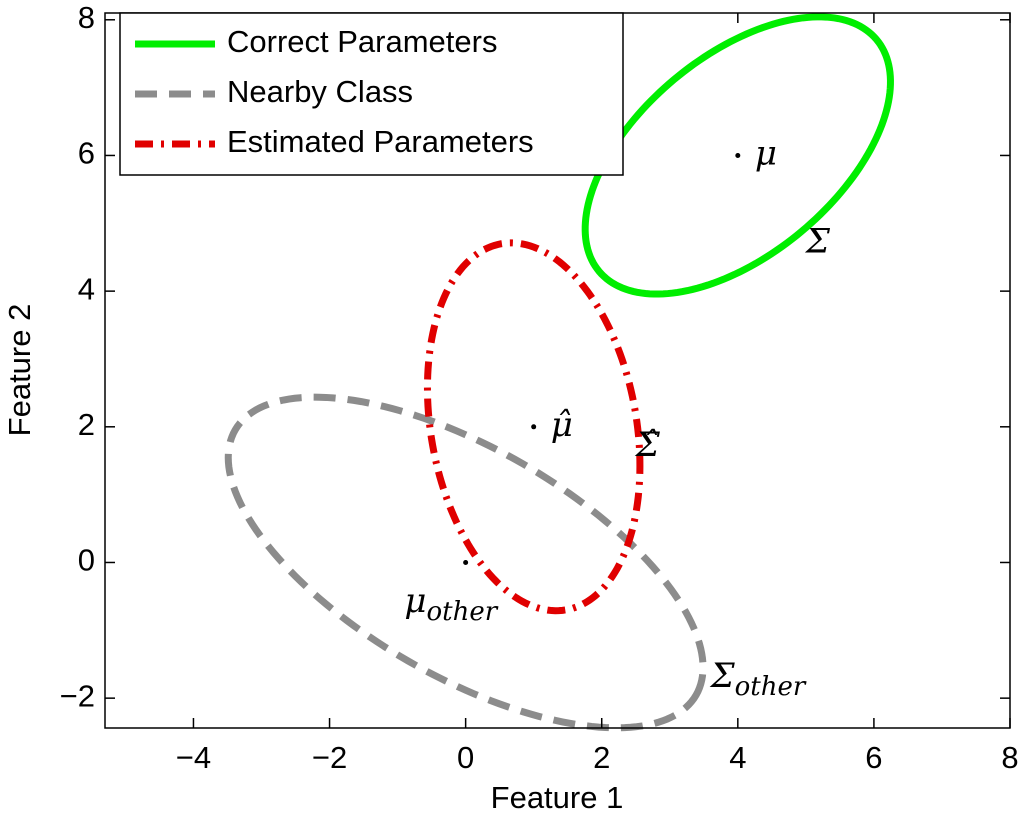 This screenshot has width=1024, height=820. What do you see at coordinates (737, 757) in the screenshot?
I see `x-tick-label: 4` at bounding box center [737, 757].